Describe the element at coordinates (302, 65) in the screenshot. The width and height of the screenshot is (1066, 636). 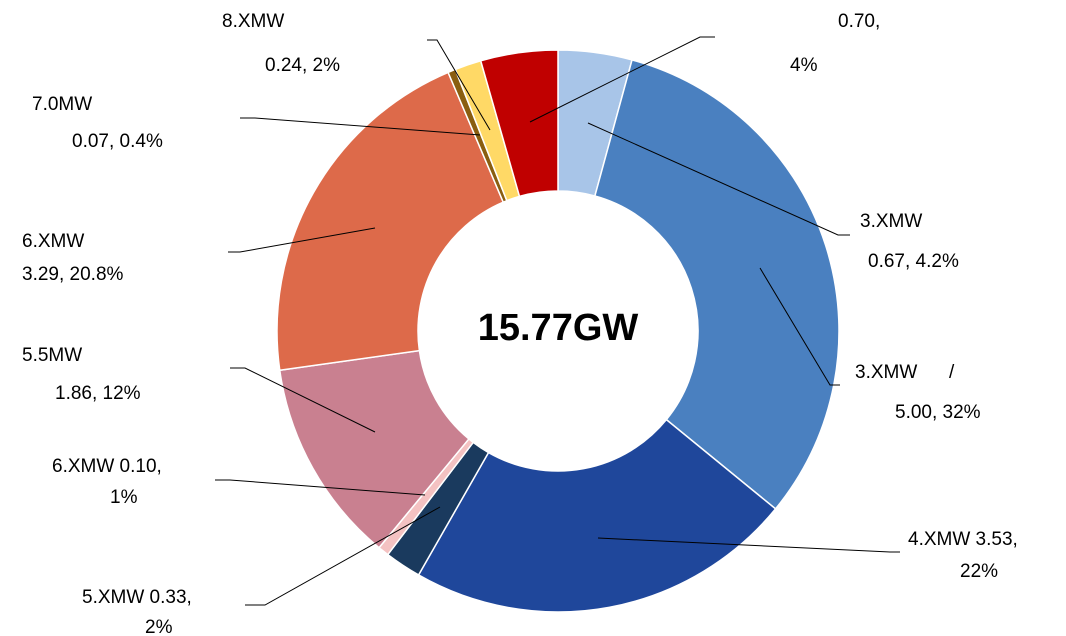
I see `value-label: 0.24, 2%` at that location.